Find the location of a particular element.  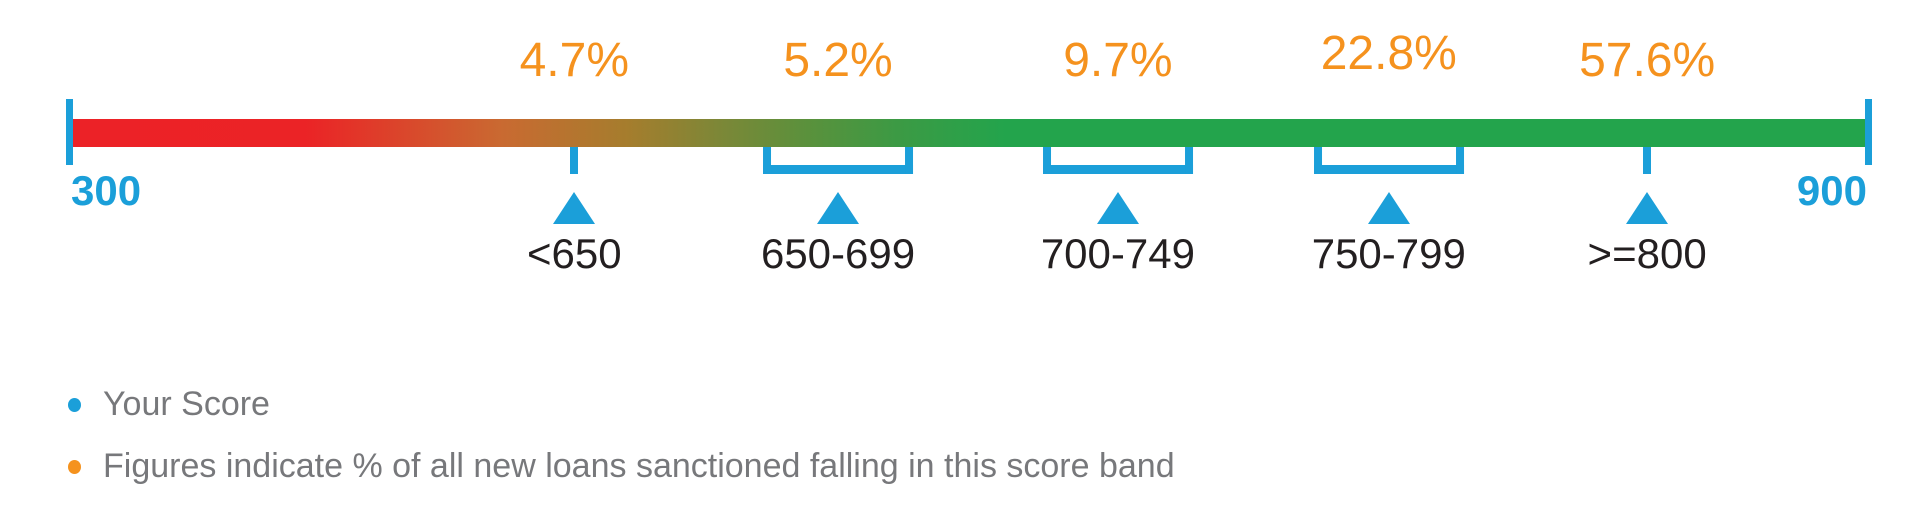

scale-end-tick is located at coordinates (1868, 132).